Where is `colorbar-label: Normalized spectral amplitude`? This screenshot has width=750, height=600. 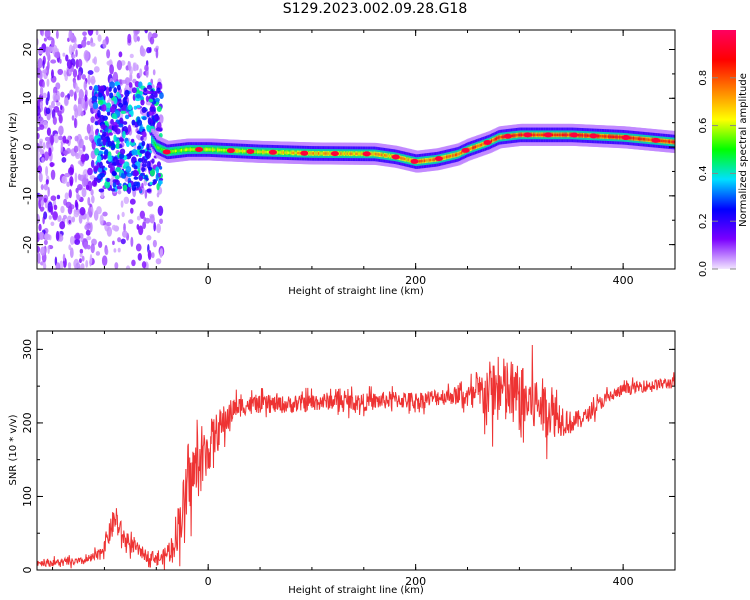 colorbar-label: Normalized spectral amplitude is located at coordinates (743, 150).